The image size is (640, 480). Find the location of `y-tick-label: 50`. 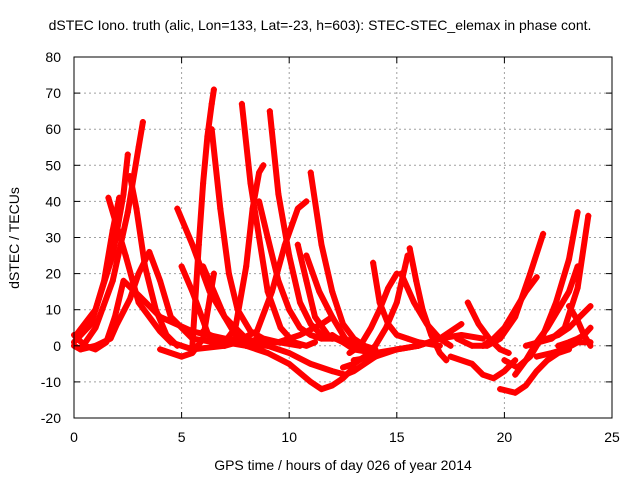

y-tick-label: 50 is located at coordinates (53, 165).